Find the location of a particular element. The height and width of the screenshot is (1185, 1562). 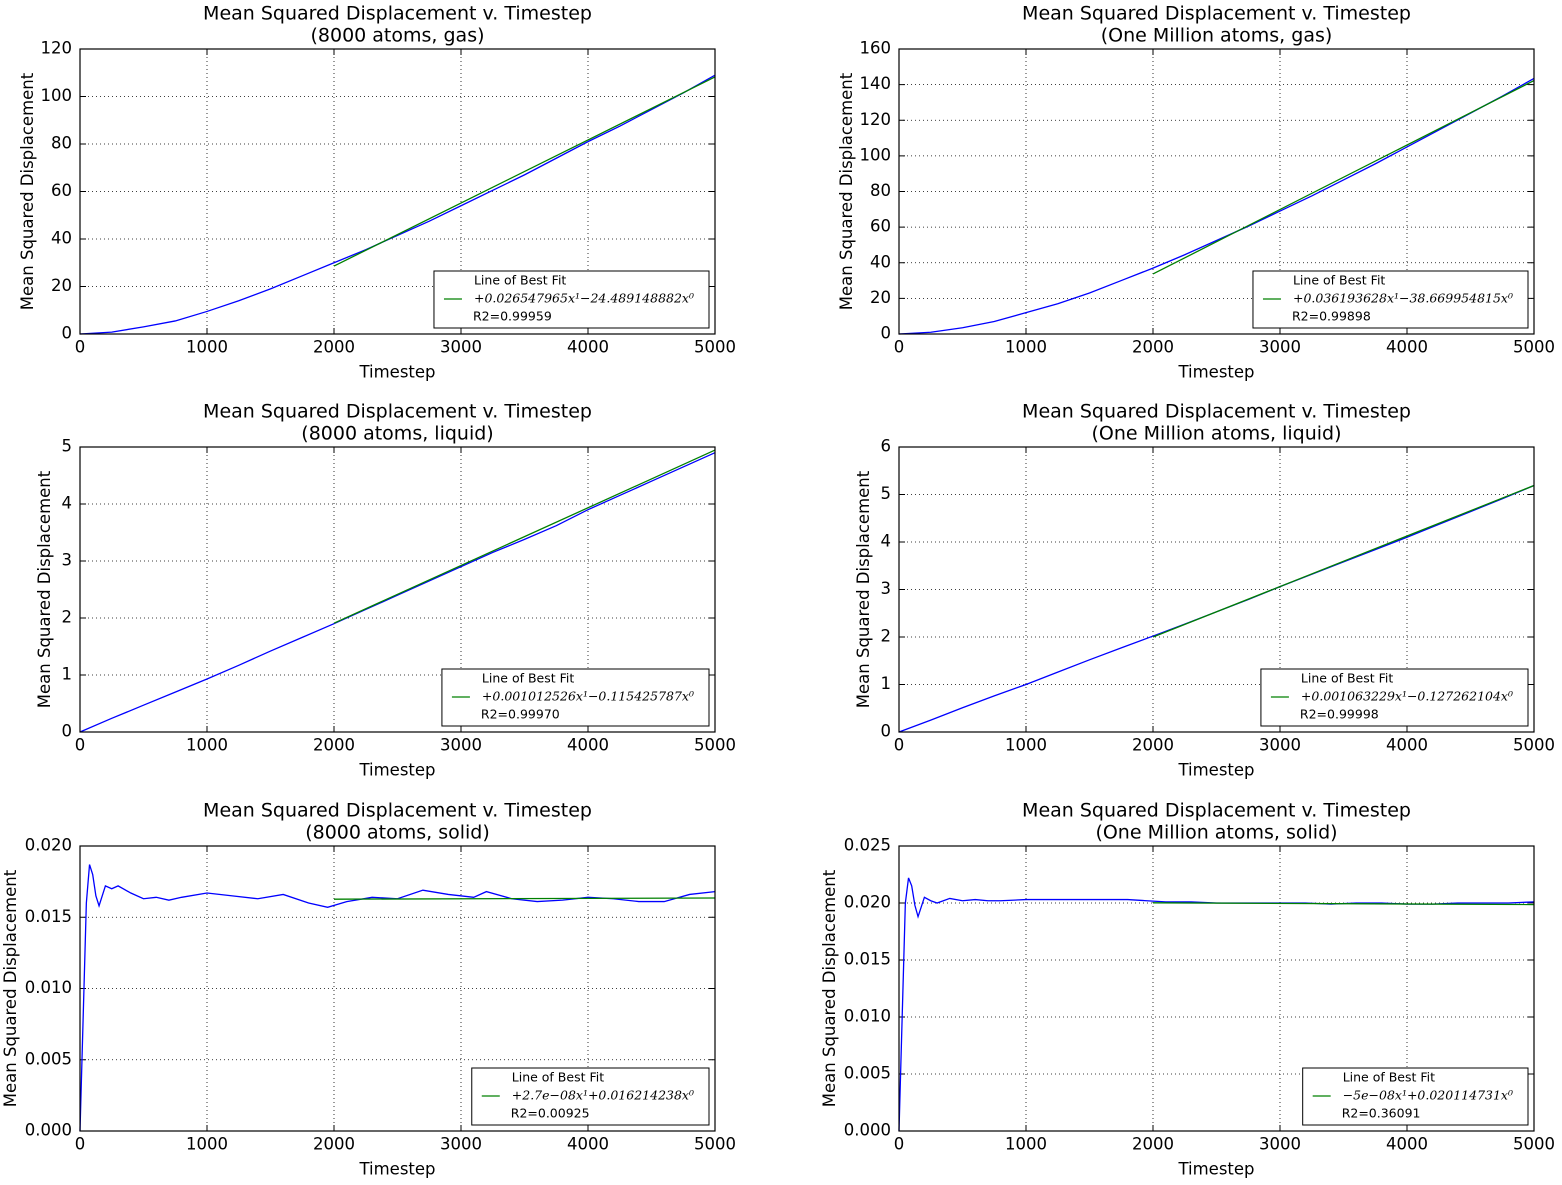

chart-subtitle: (8000 atoms, solid) is located at coordinates (397, 833).